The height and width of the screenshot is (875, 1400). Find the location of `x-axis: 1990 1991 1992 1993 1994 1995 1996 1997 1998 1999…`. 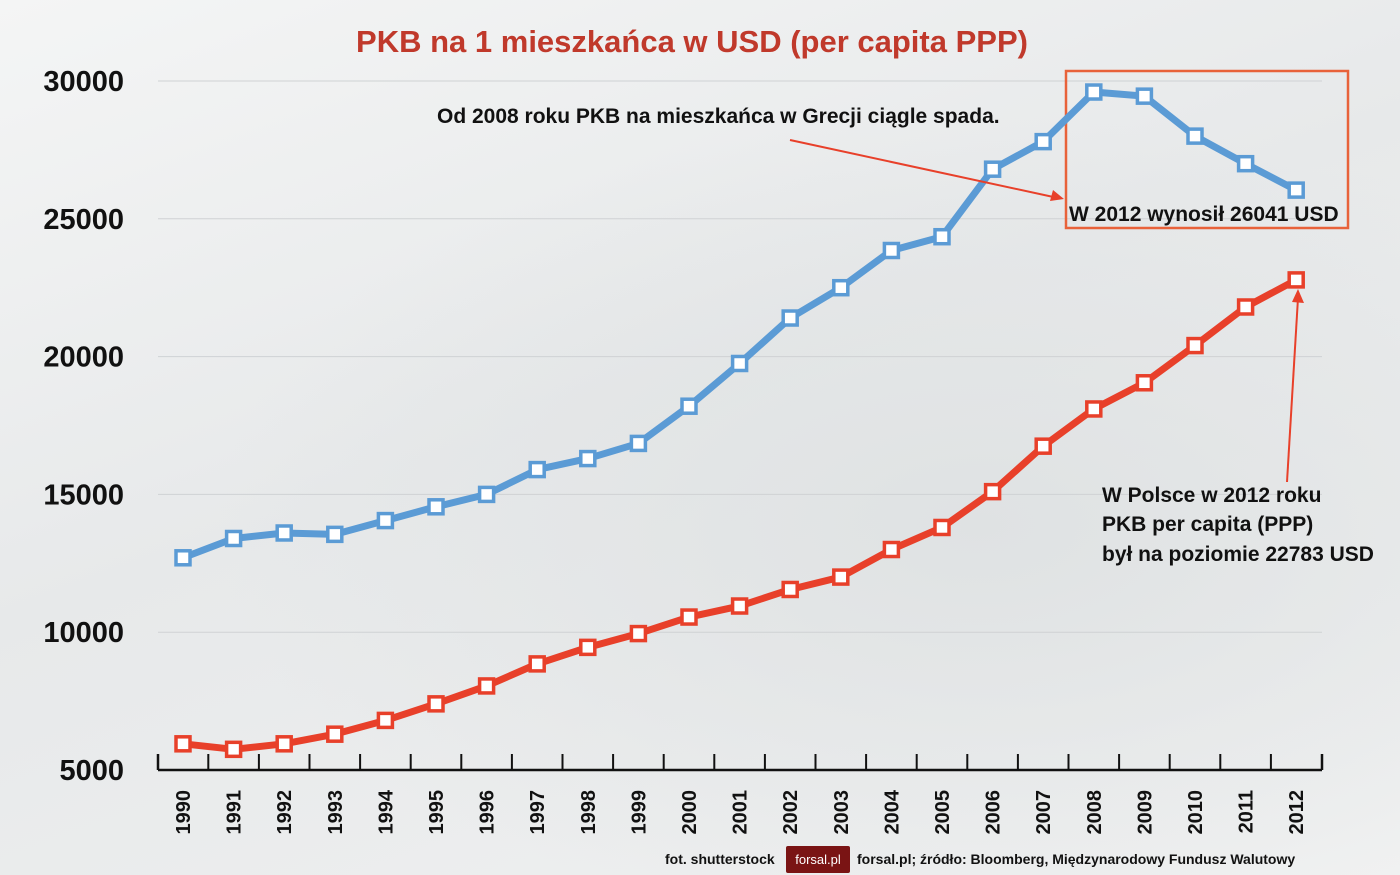

x-axis: 1990 1991 1992 1993 1994 1995 1996 1997 1998 1999… is located at coordinates (740, 794).